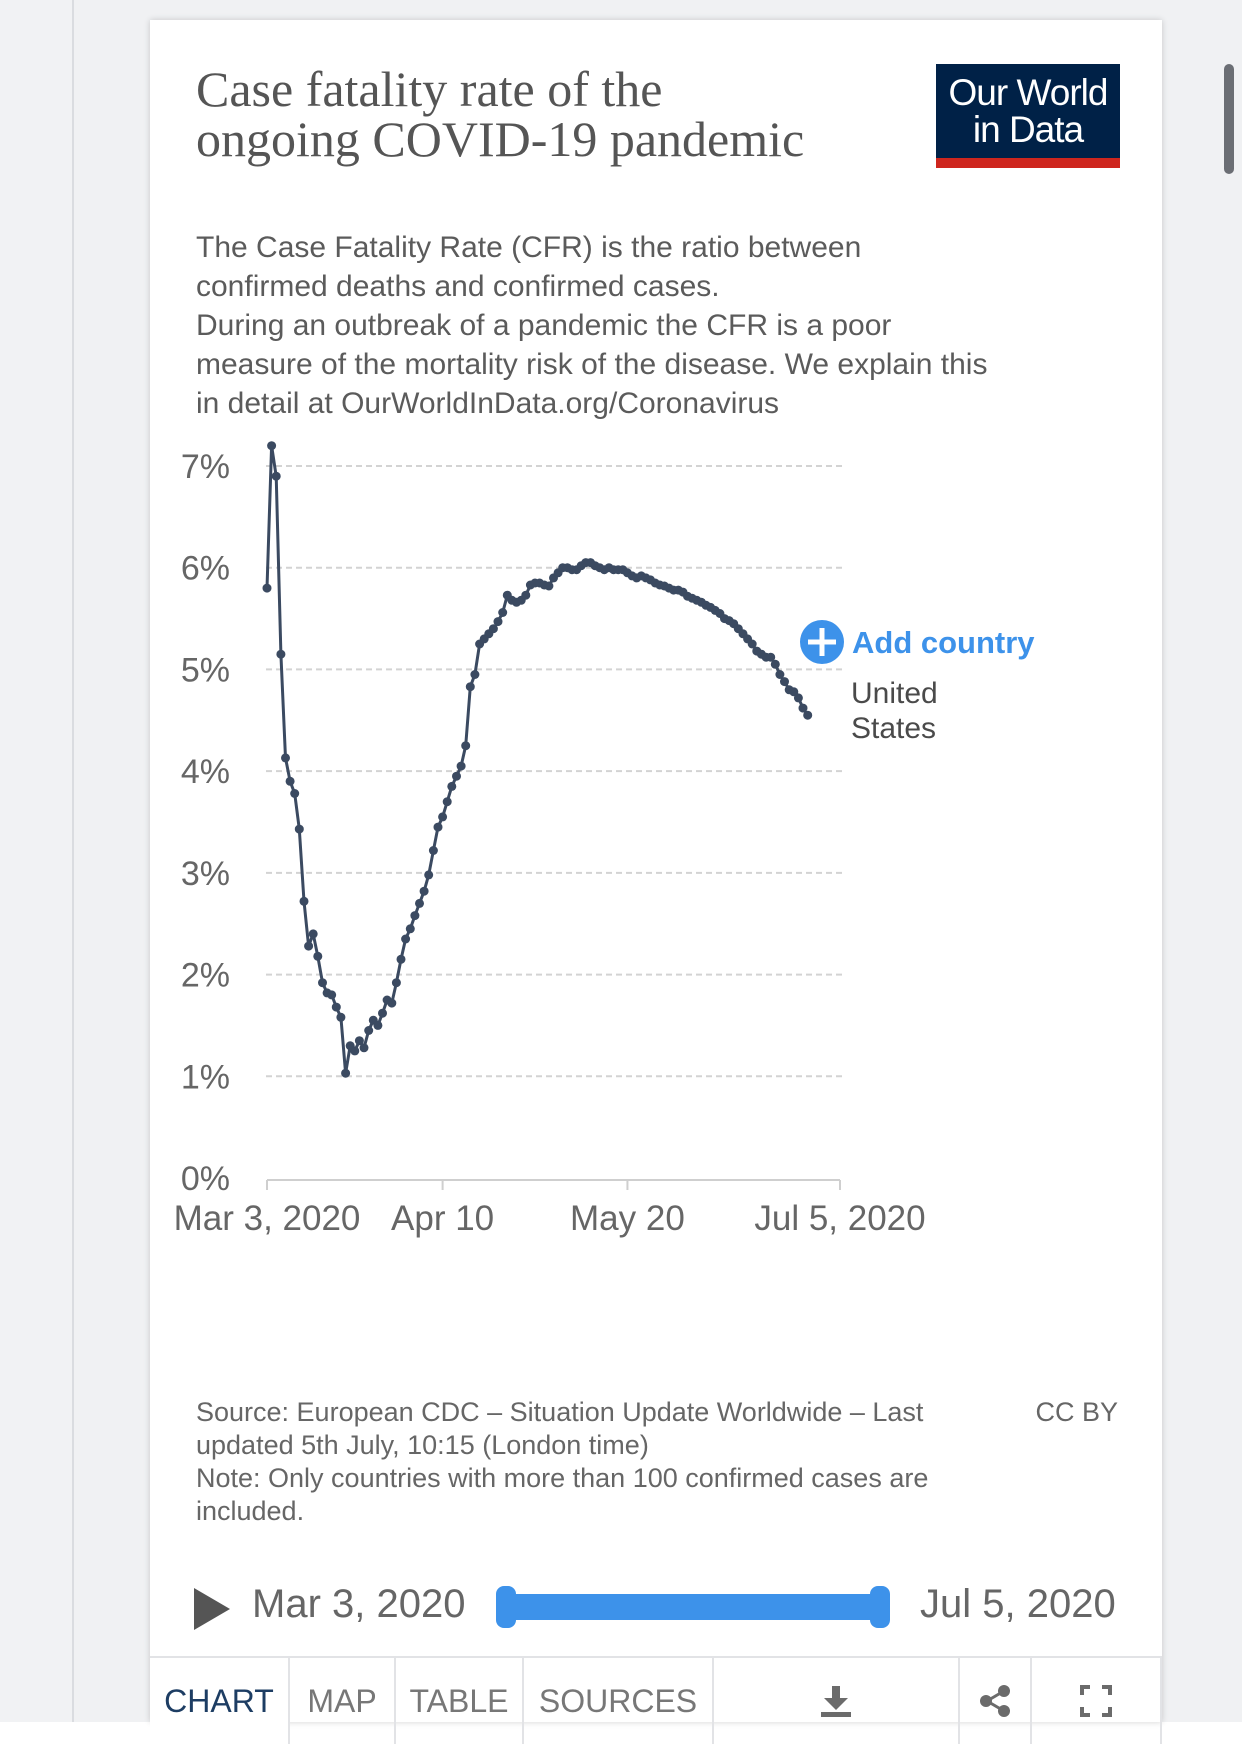 Image resolution: width=1242 pixels, height=1744 pixels. What do you see at coordinates (205, 874) in the screenshot?
I see `y-tick-label: 3%` at bounding box center [205, 874].